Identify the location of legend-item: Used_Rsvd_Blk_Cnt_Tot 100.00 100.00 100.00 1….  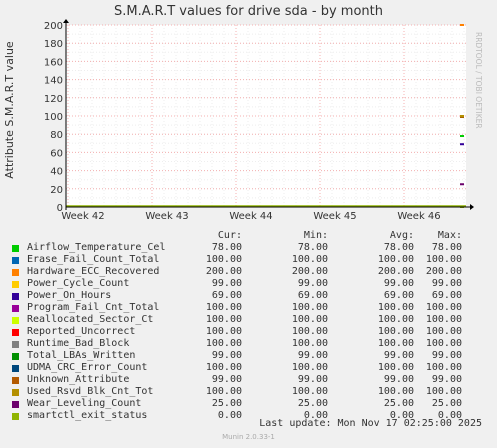
(247, 392).